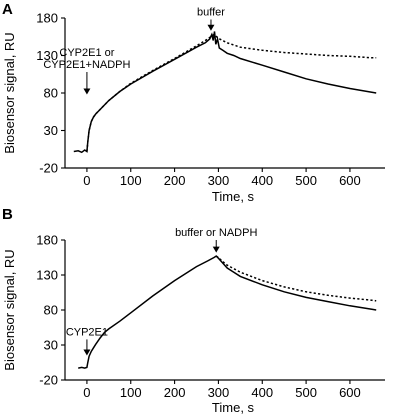 The width and height of the screenshot is (400, 415). What do you see at coordinates (296, 278) in the screenshot?
I see `dotted-series-line` at bounding box center [296, 278].